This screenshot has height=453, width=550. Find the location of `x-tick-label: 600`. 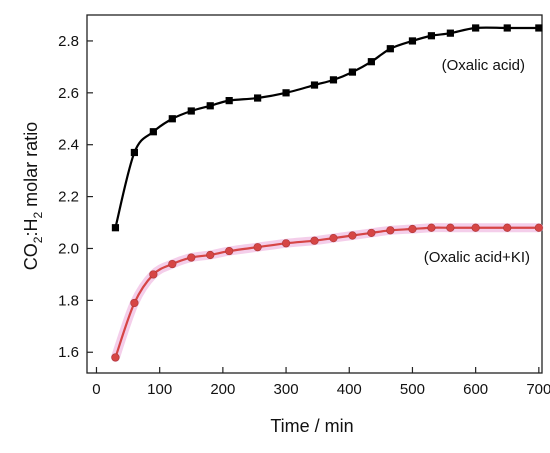

x-tick-label: 600 is located at coordinates (475, 389).